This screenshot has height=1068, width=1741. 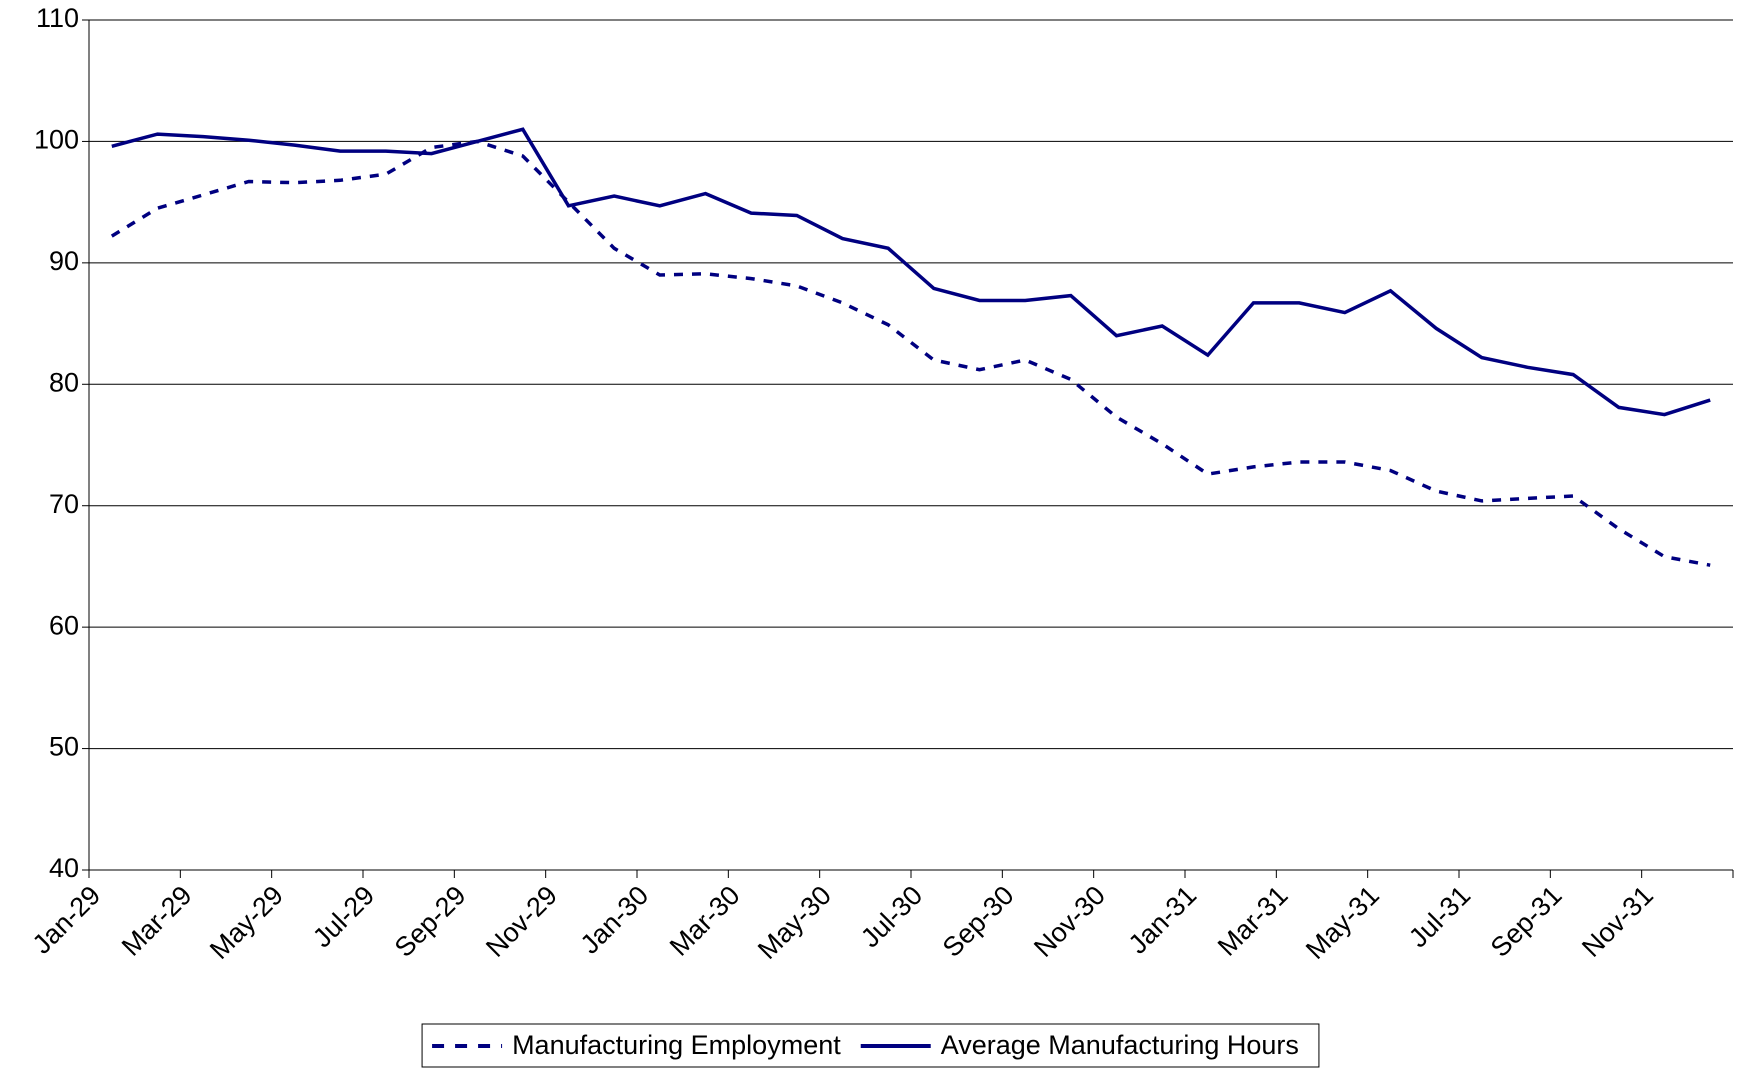 I want to click on y-tick-label: 110, so click(x=57, y=18).